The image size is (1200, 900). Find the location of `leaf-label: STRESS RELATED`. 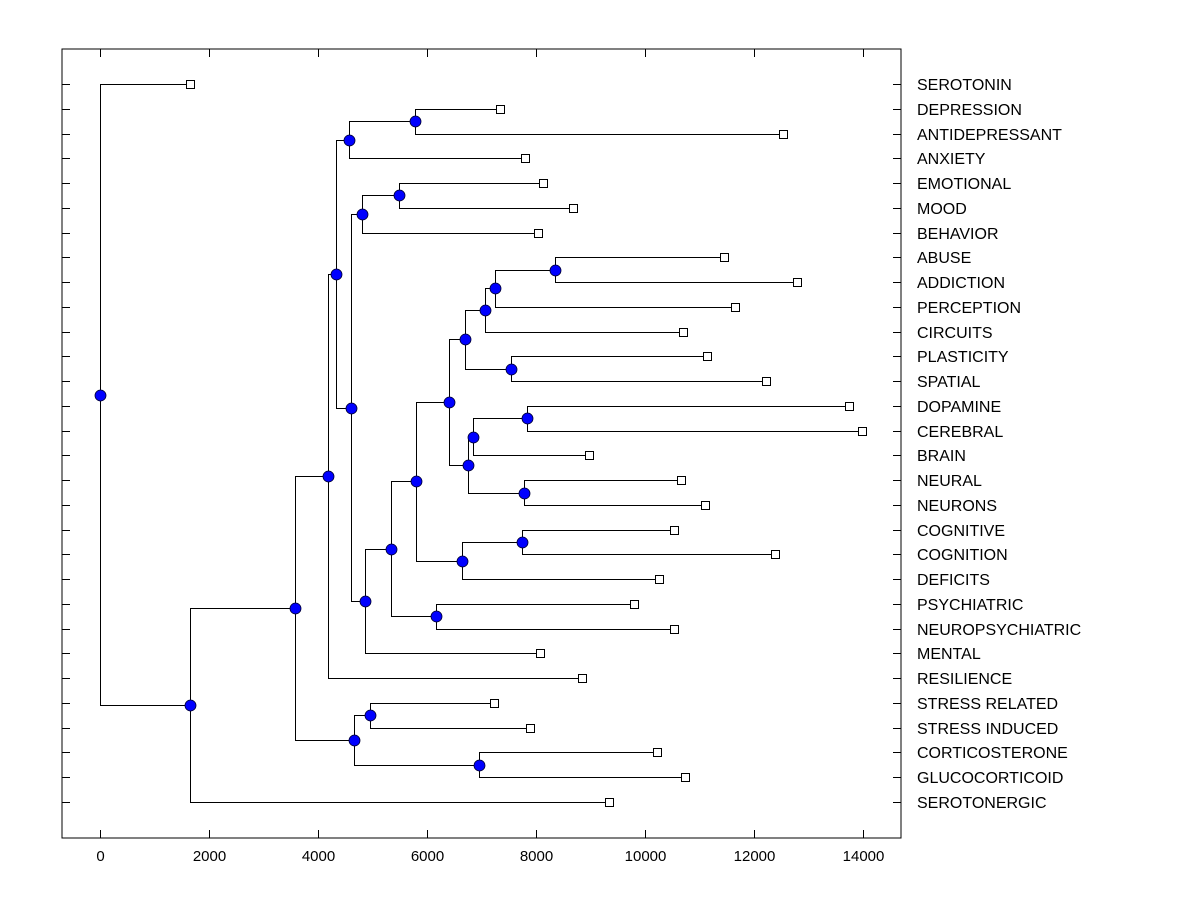

leaf-label: STRESS RELATED is located at coordinates (987, 704).